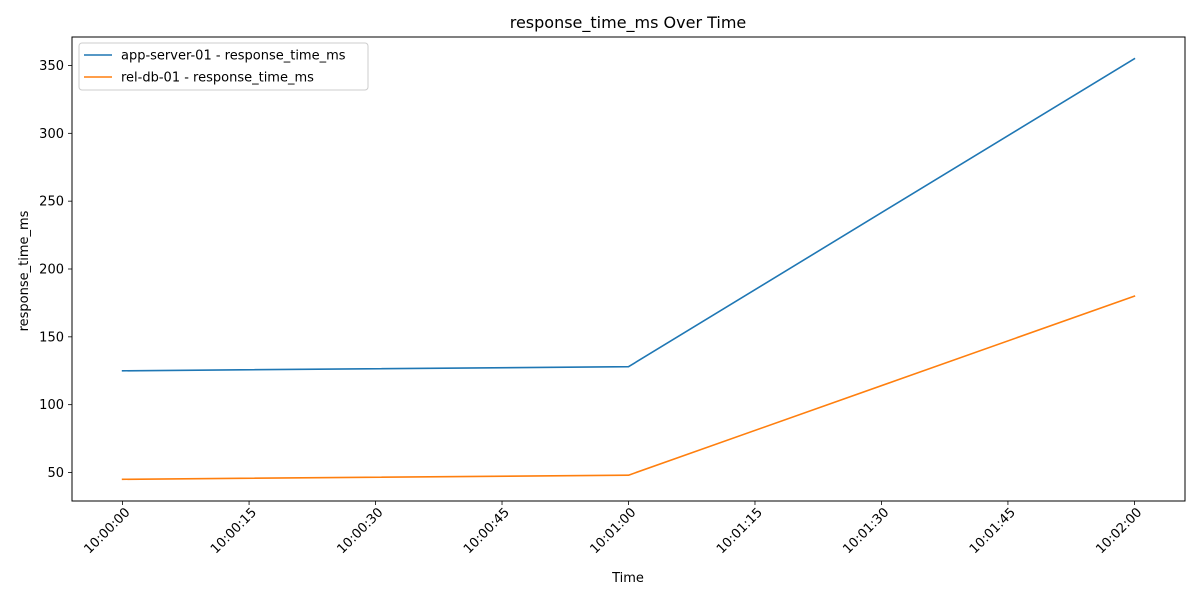 The width and height of the screenshot is (1200, 600). I want to click on y-axis-title: response_time_ms, so click(24, 270).